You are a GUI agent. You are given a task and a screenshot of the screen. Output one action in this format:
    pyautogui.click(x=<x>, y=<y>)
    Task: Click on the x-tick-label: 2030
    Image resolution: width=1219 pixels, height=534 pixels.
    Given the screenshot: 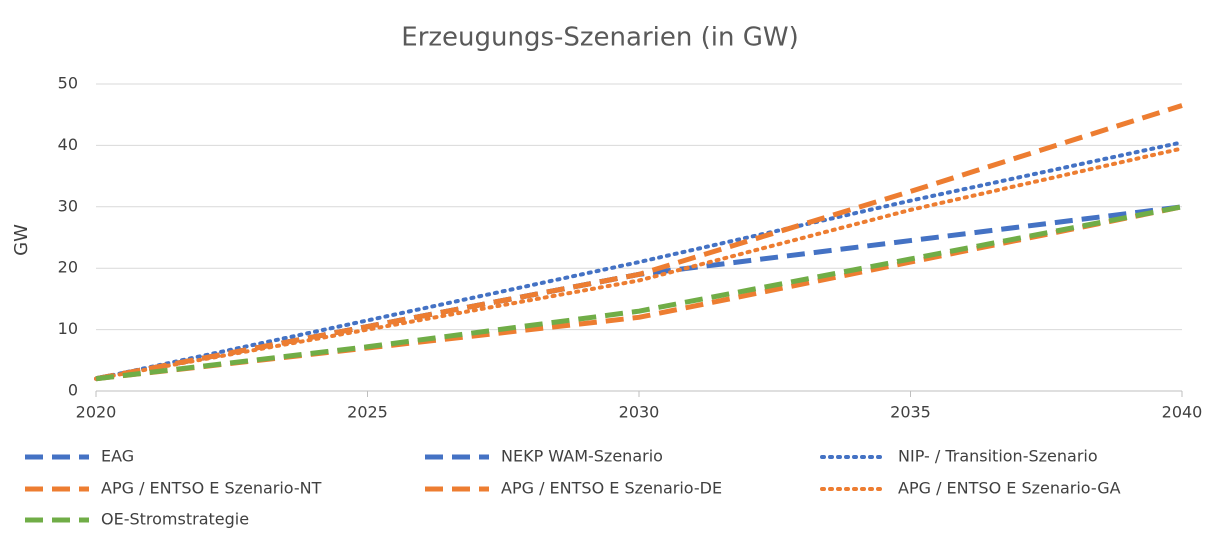 What is the action you would take?
    pyautogui.click(x=639, y=412)
    